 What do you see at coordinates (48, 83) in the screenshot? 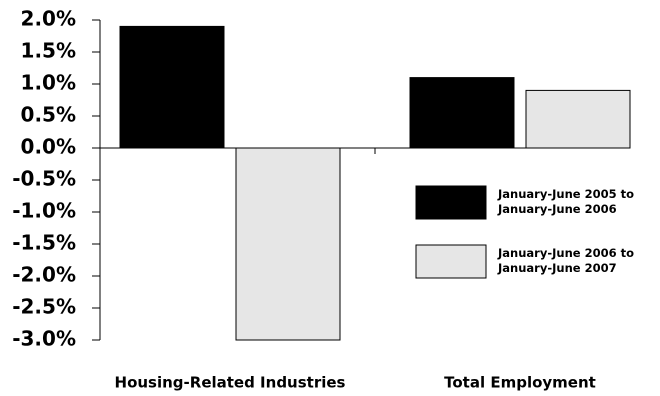
I see `y-tick-label: 1.0%` at bounding box center [48, 83].